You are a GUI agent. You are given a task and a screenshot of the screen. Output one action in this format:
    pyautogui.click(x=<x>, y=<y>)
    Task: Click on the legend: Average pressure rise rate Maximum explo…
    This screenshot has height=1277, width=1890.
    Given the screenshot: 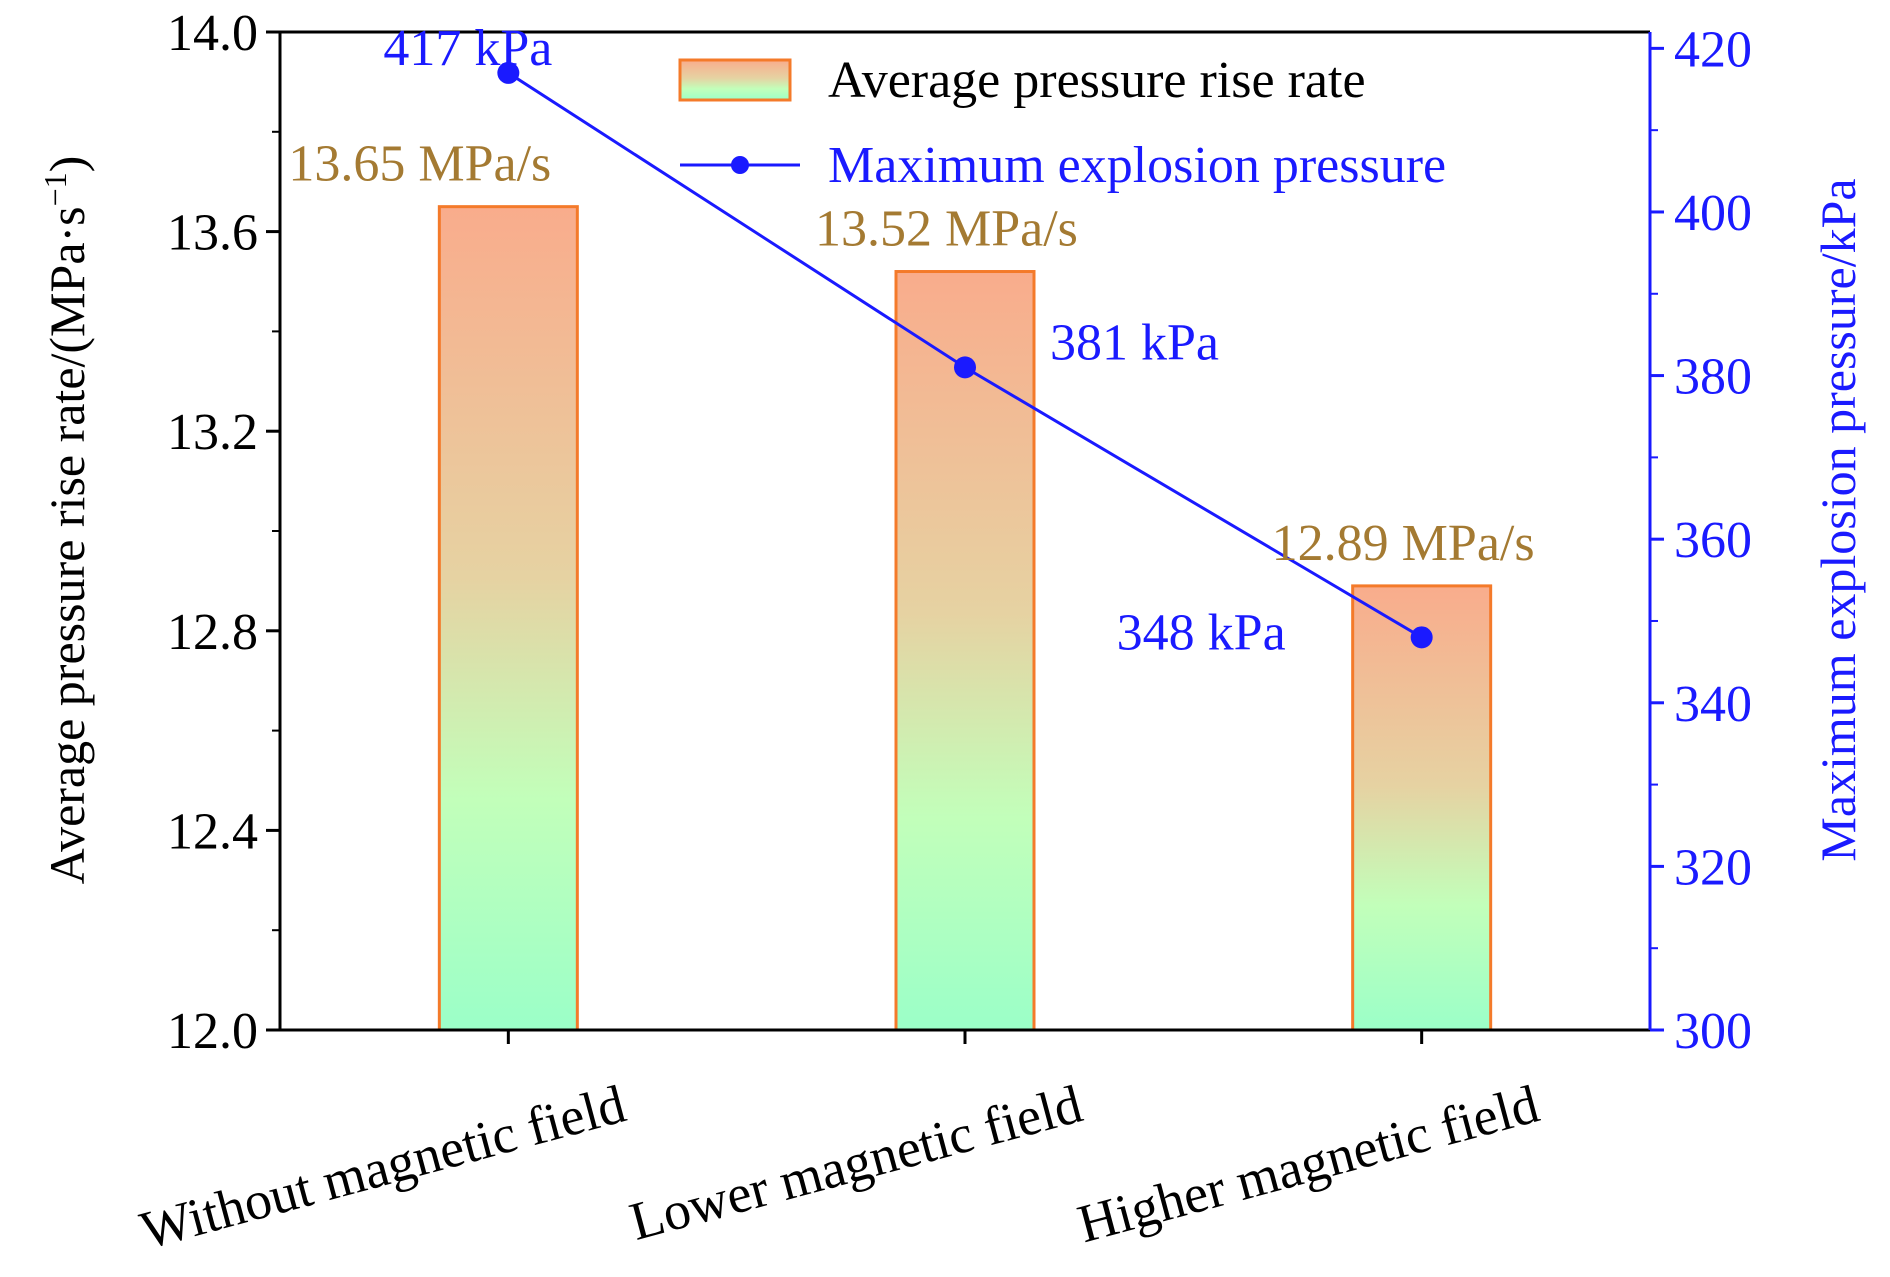 What is the action you would take?
    pyautogui.click(x=1062, y=123)
    